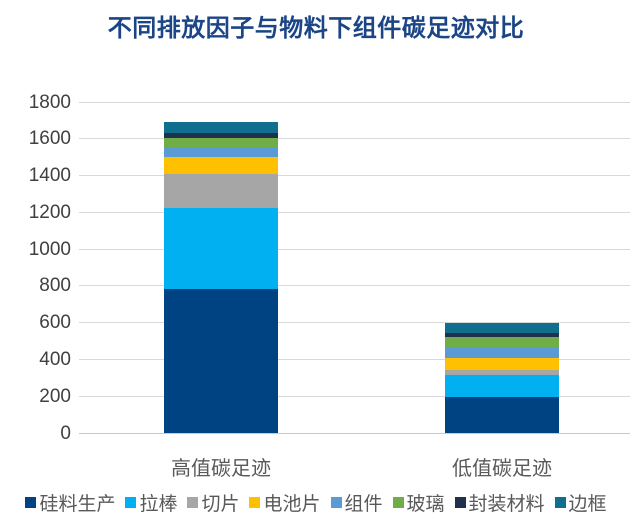  I want to click on legend-item: 硅料生产, so click(70, 502).